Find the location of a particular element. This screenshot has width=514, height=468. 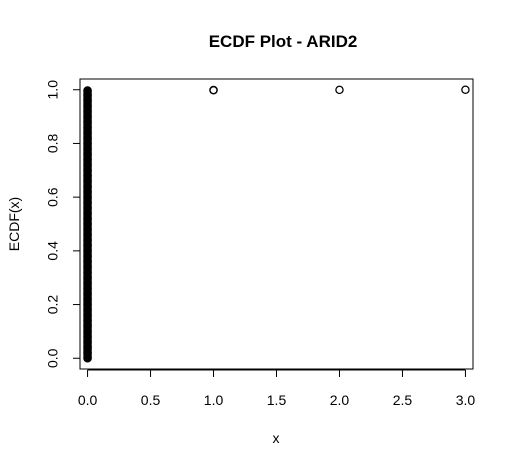

chart-title: ECDF Plot - ARID2 is located at coordinates (283, 41).